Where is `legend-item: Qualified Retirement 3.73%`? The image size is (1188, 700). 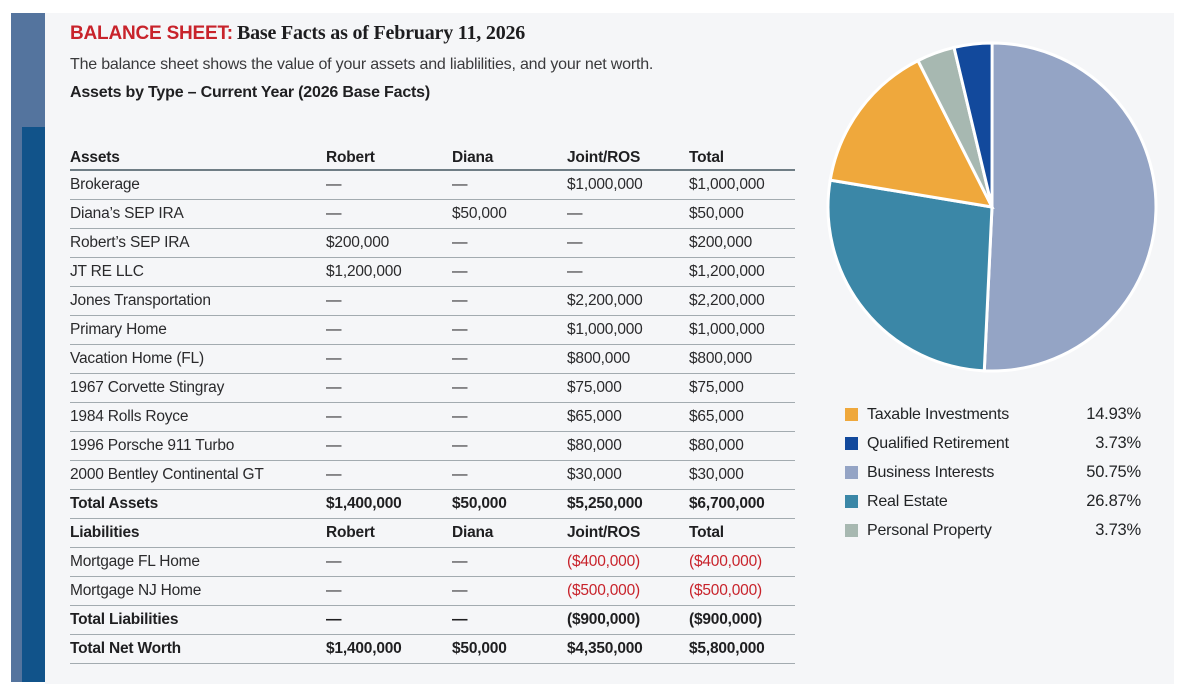
legend-item: Qualified Retirement 3.73% is located at coordinates (993, 443).